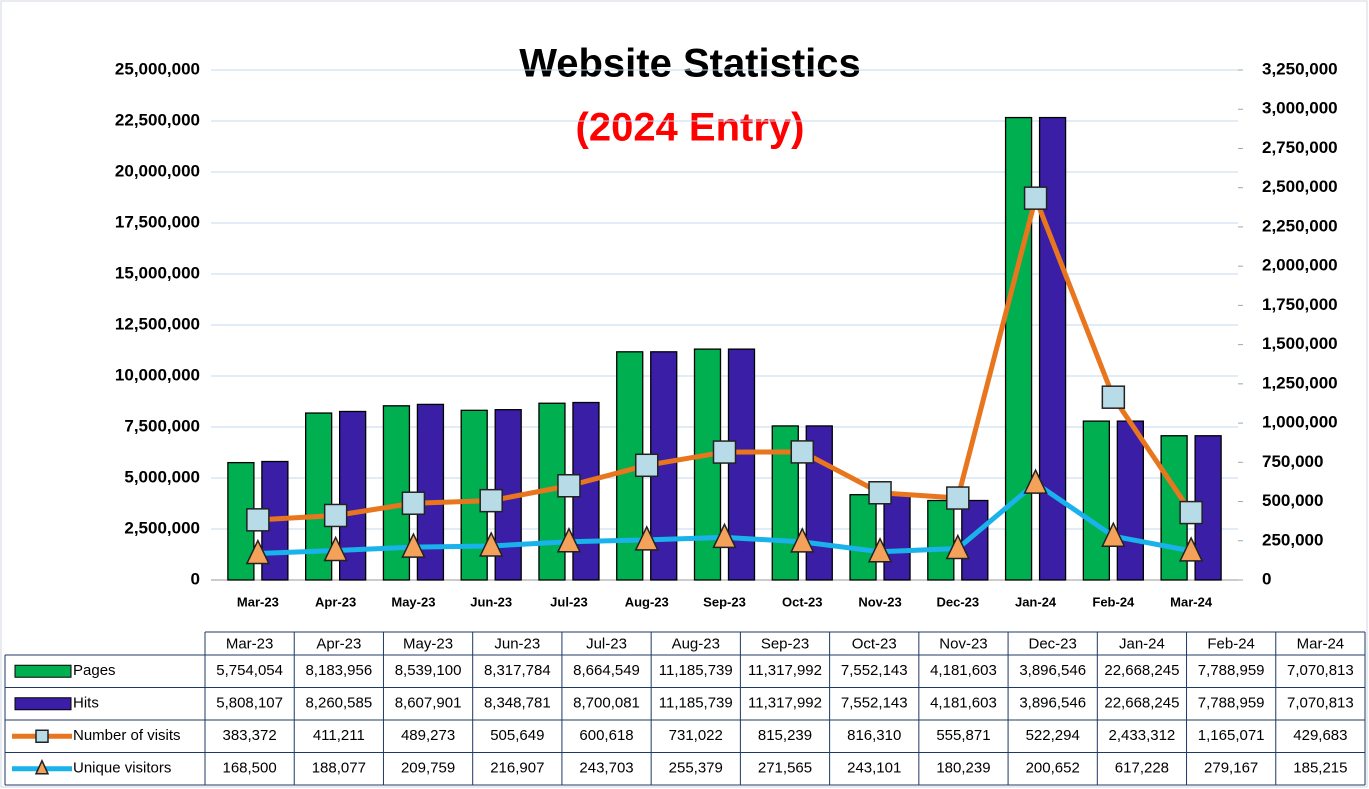 The height and width of the screenshot is (789, 1369). What do you see at coordinates (338, 643) in the screenshot?
I see `table-header: Apr-23` at bounding box center [338, 643].